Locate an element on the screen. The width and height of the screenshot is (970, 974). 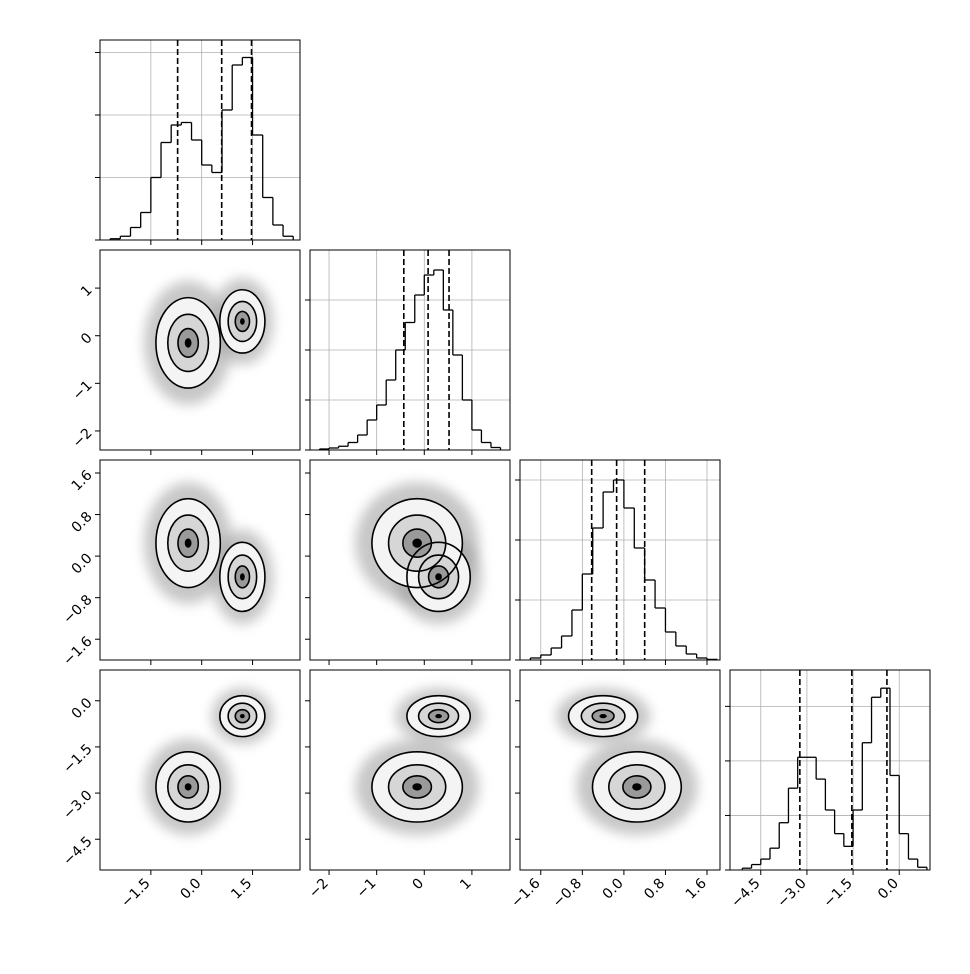
x-tick-label: −2 is located at coordinates (319, 889).